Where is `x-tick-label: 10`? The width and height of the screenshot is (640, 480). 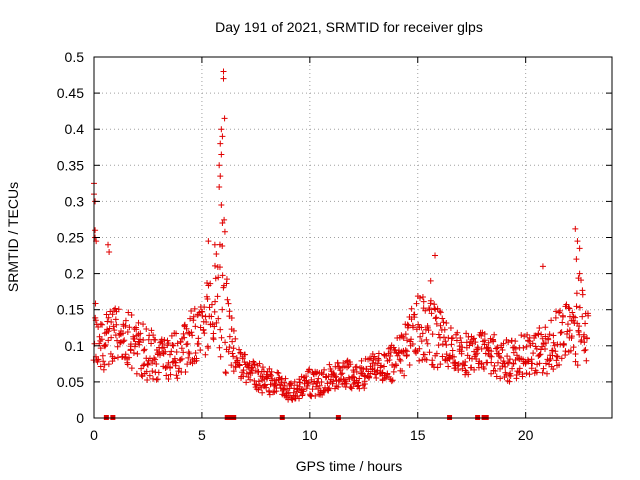 x-tick-label: 10 is located at coordinates (310, 435).